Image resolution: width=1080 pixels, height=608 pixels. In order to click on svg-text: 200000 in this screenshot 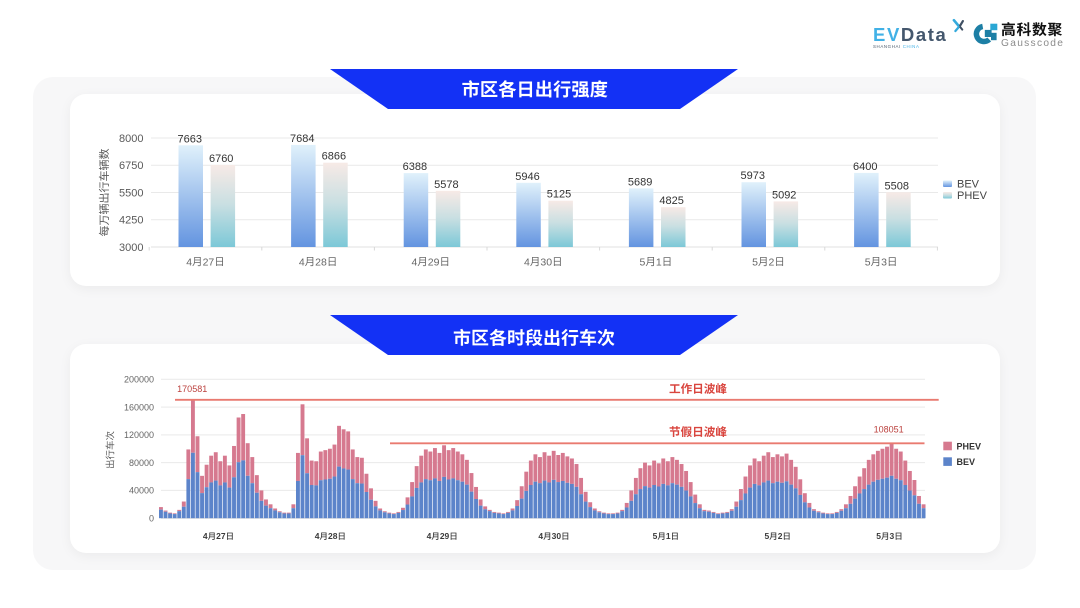, I will do `click(139, 380)`.